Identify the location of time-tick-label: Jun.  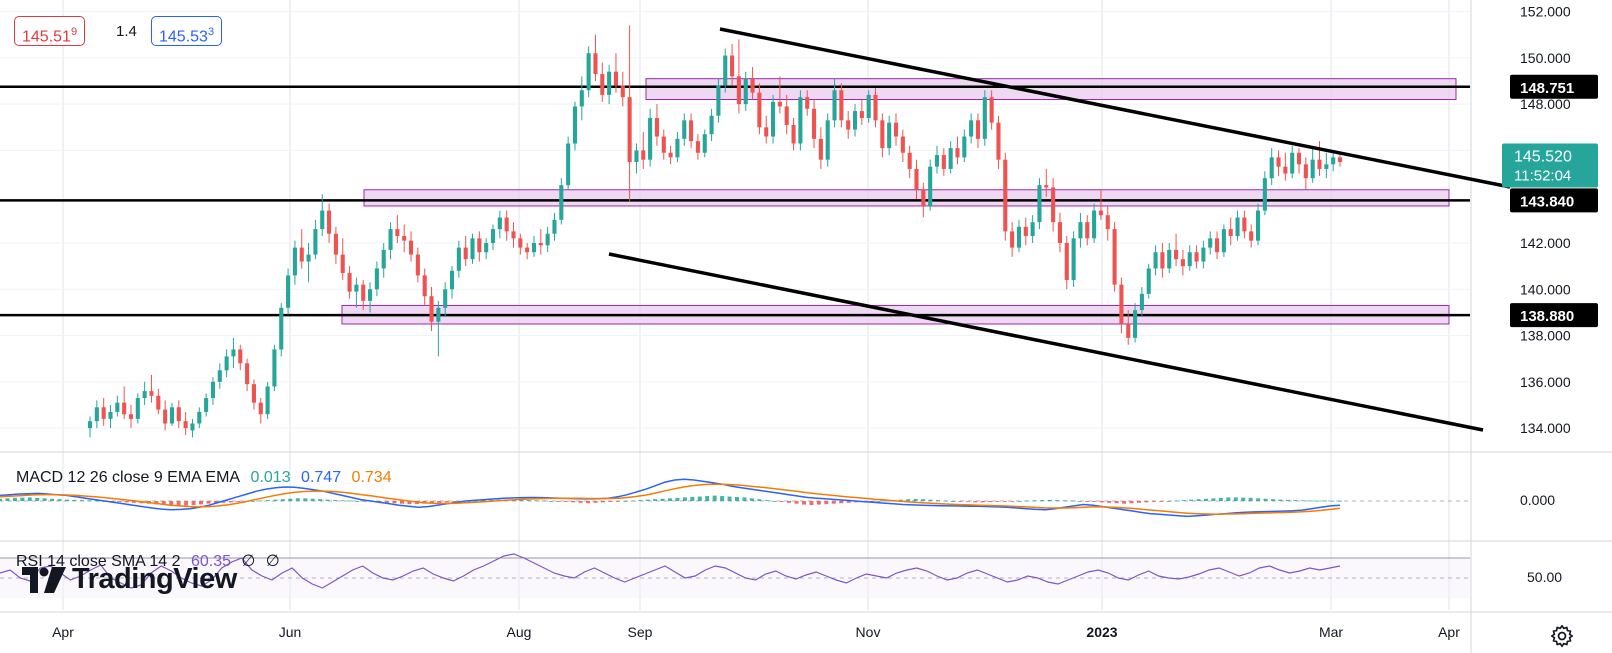
(290, 632).